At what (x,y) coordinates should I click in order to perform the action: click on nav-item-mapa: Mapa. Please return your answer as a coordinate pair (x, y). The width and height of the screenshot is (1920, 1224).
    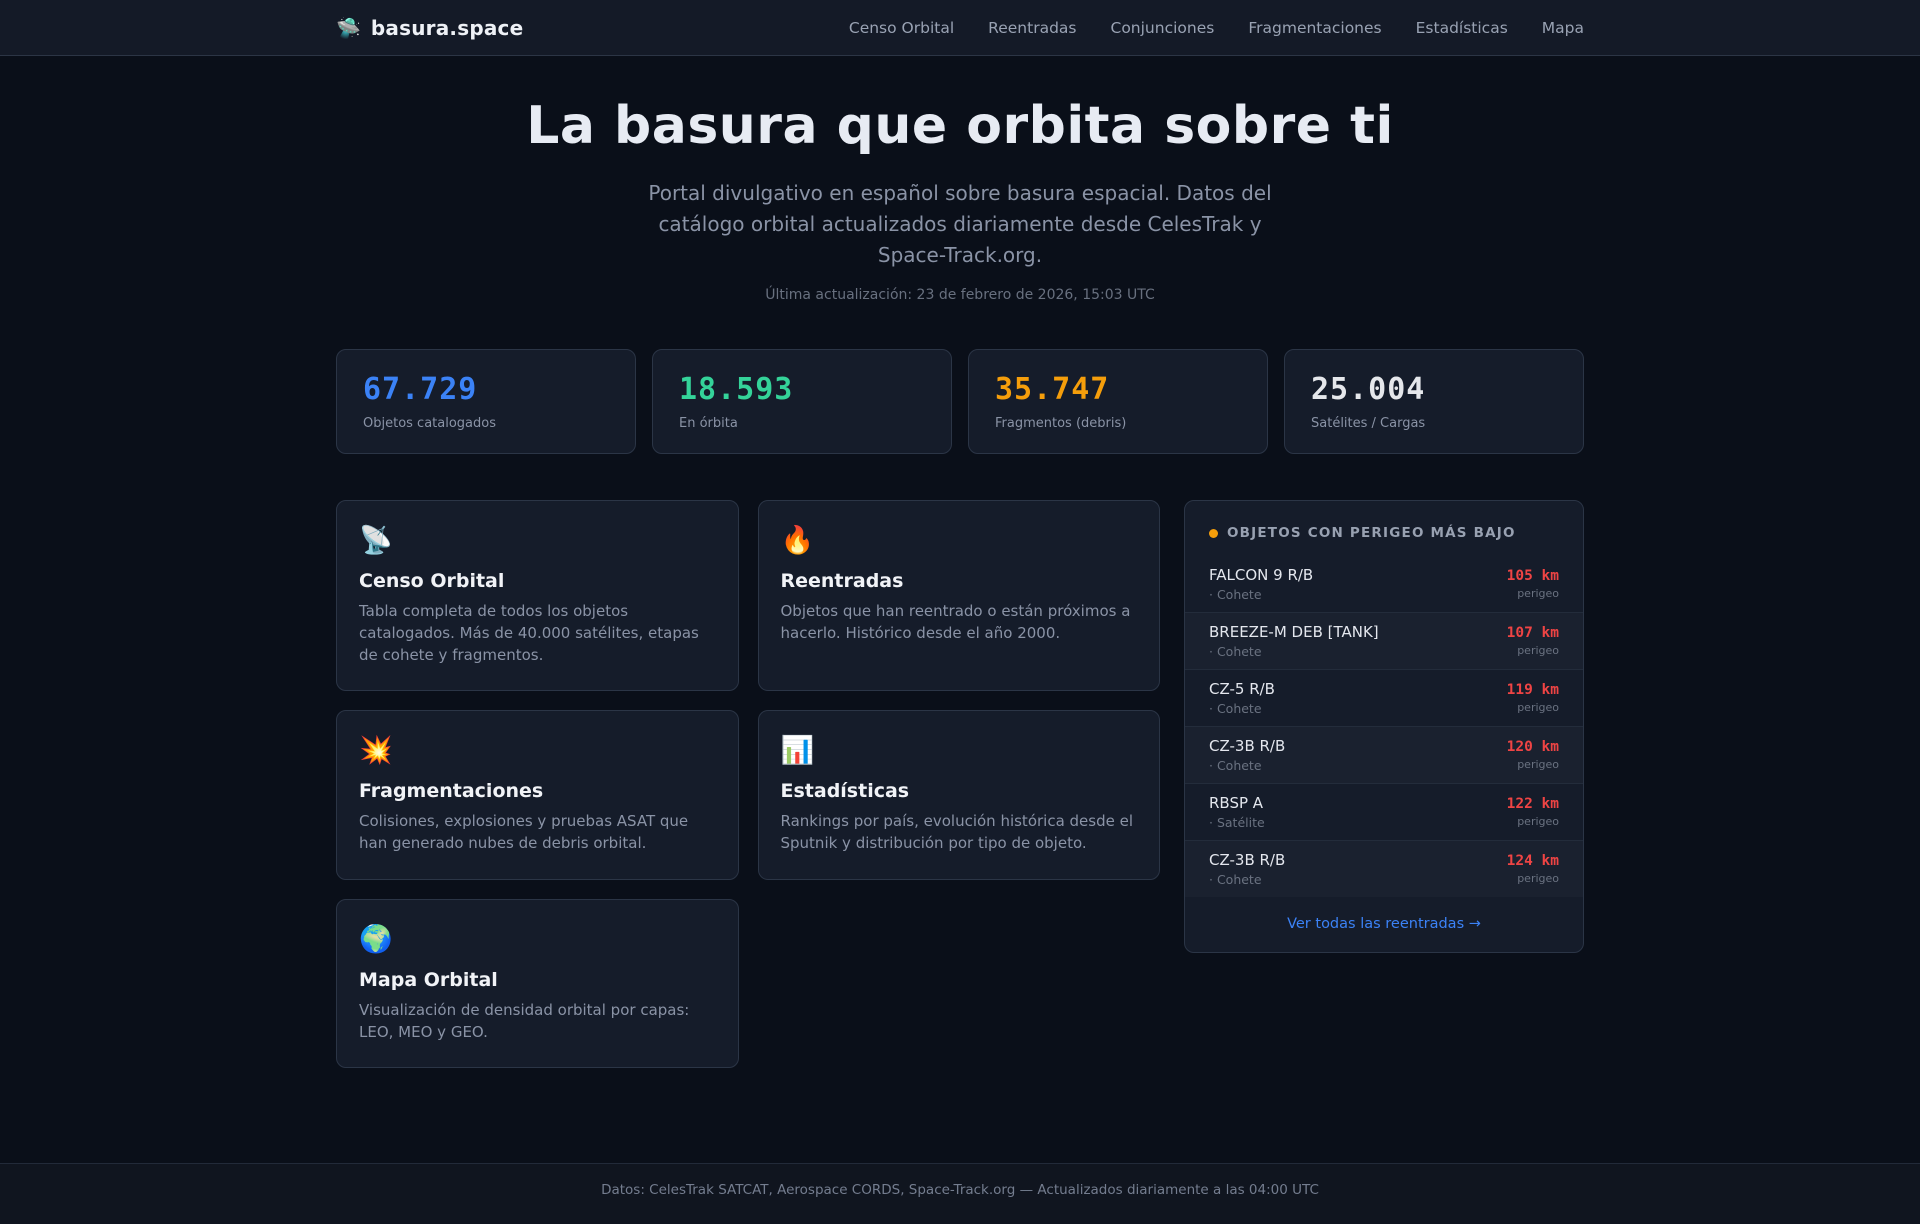
    Looking at the image, I should click on (1562, 27).